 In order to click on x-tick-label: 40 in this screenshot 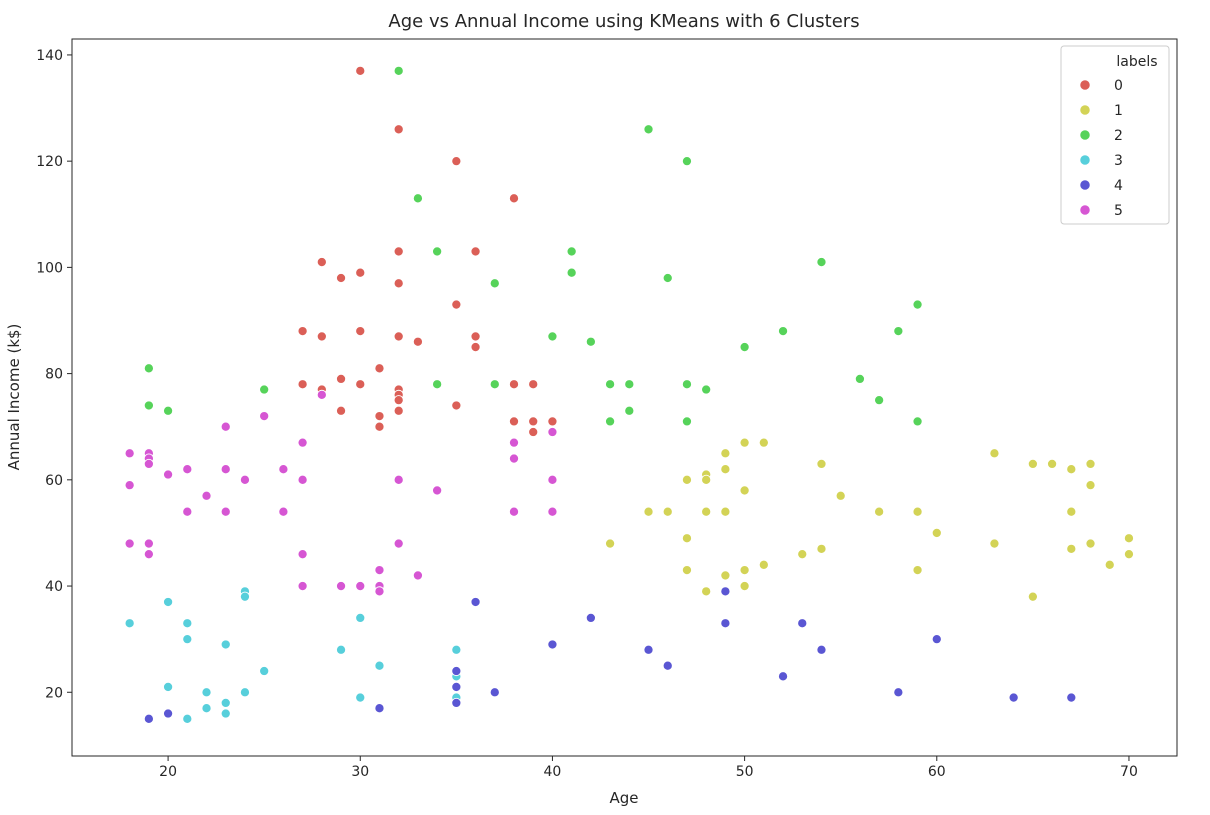, I will do `click(553, 772)`.